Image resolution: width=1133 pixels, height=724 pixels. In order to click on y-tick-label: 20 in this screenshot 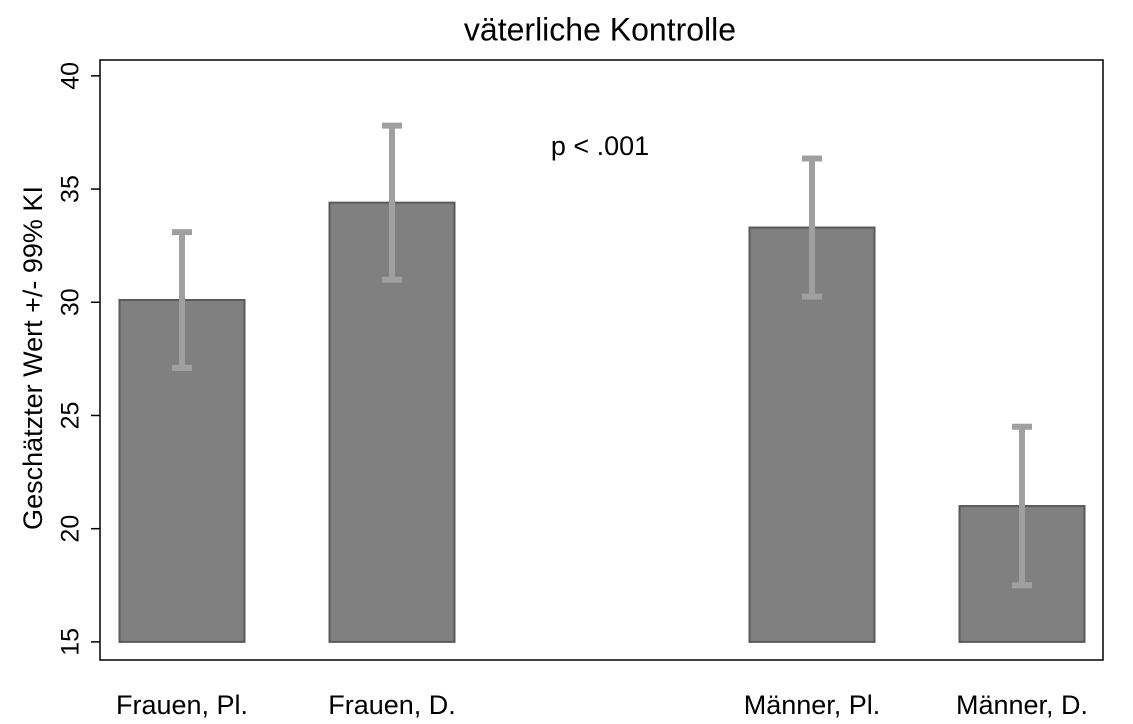, I will do `click(71, 529)`.